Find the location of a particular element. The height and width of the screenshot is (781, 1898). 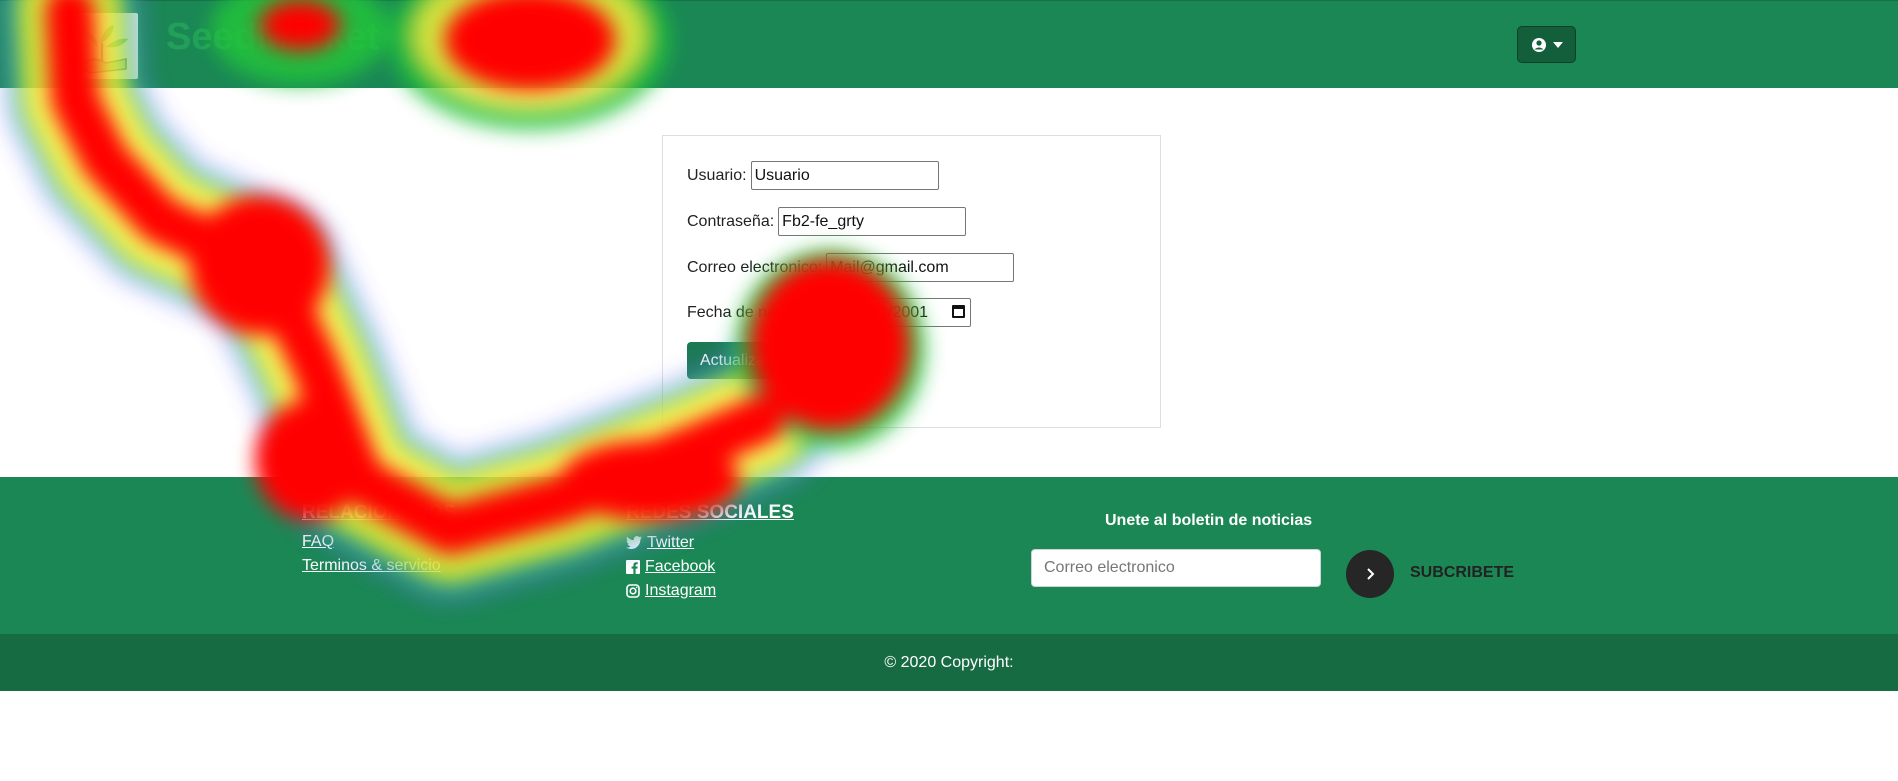

username-label: Usuario: is located at coordinates (717, 175).